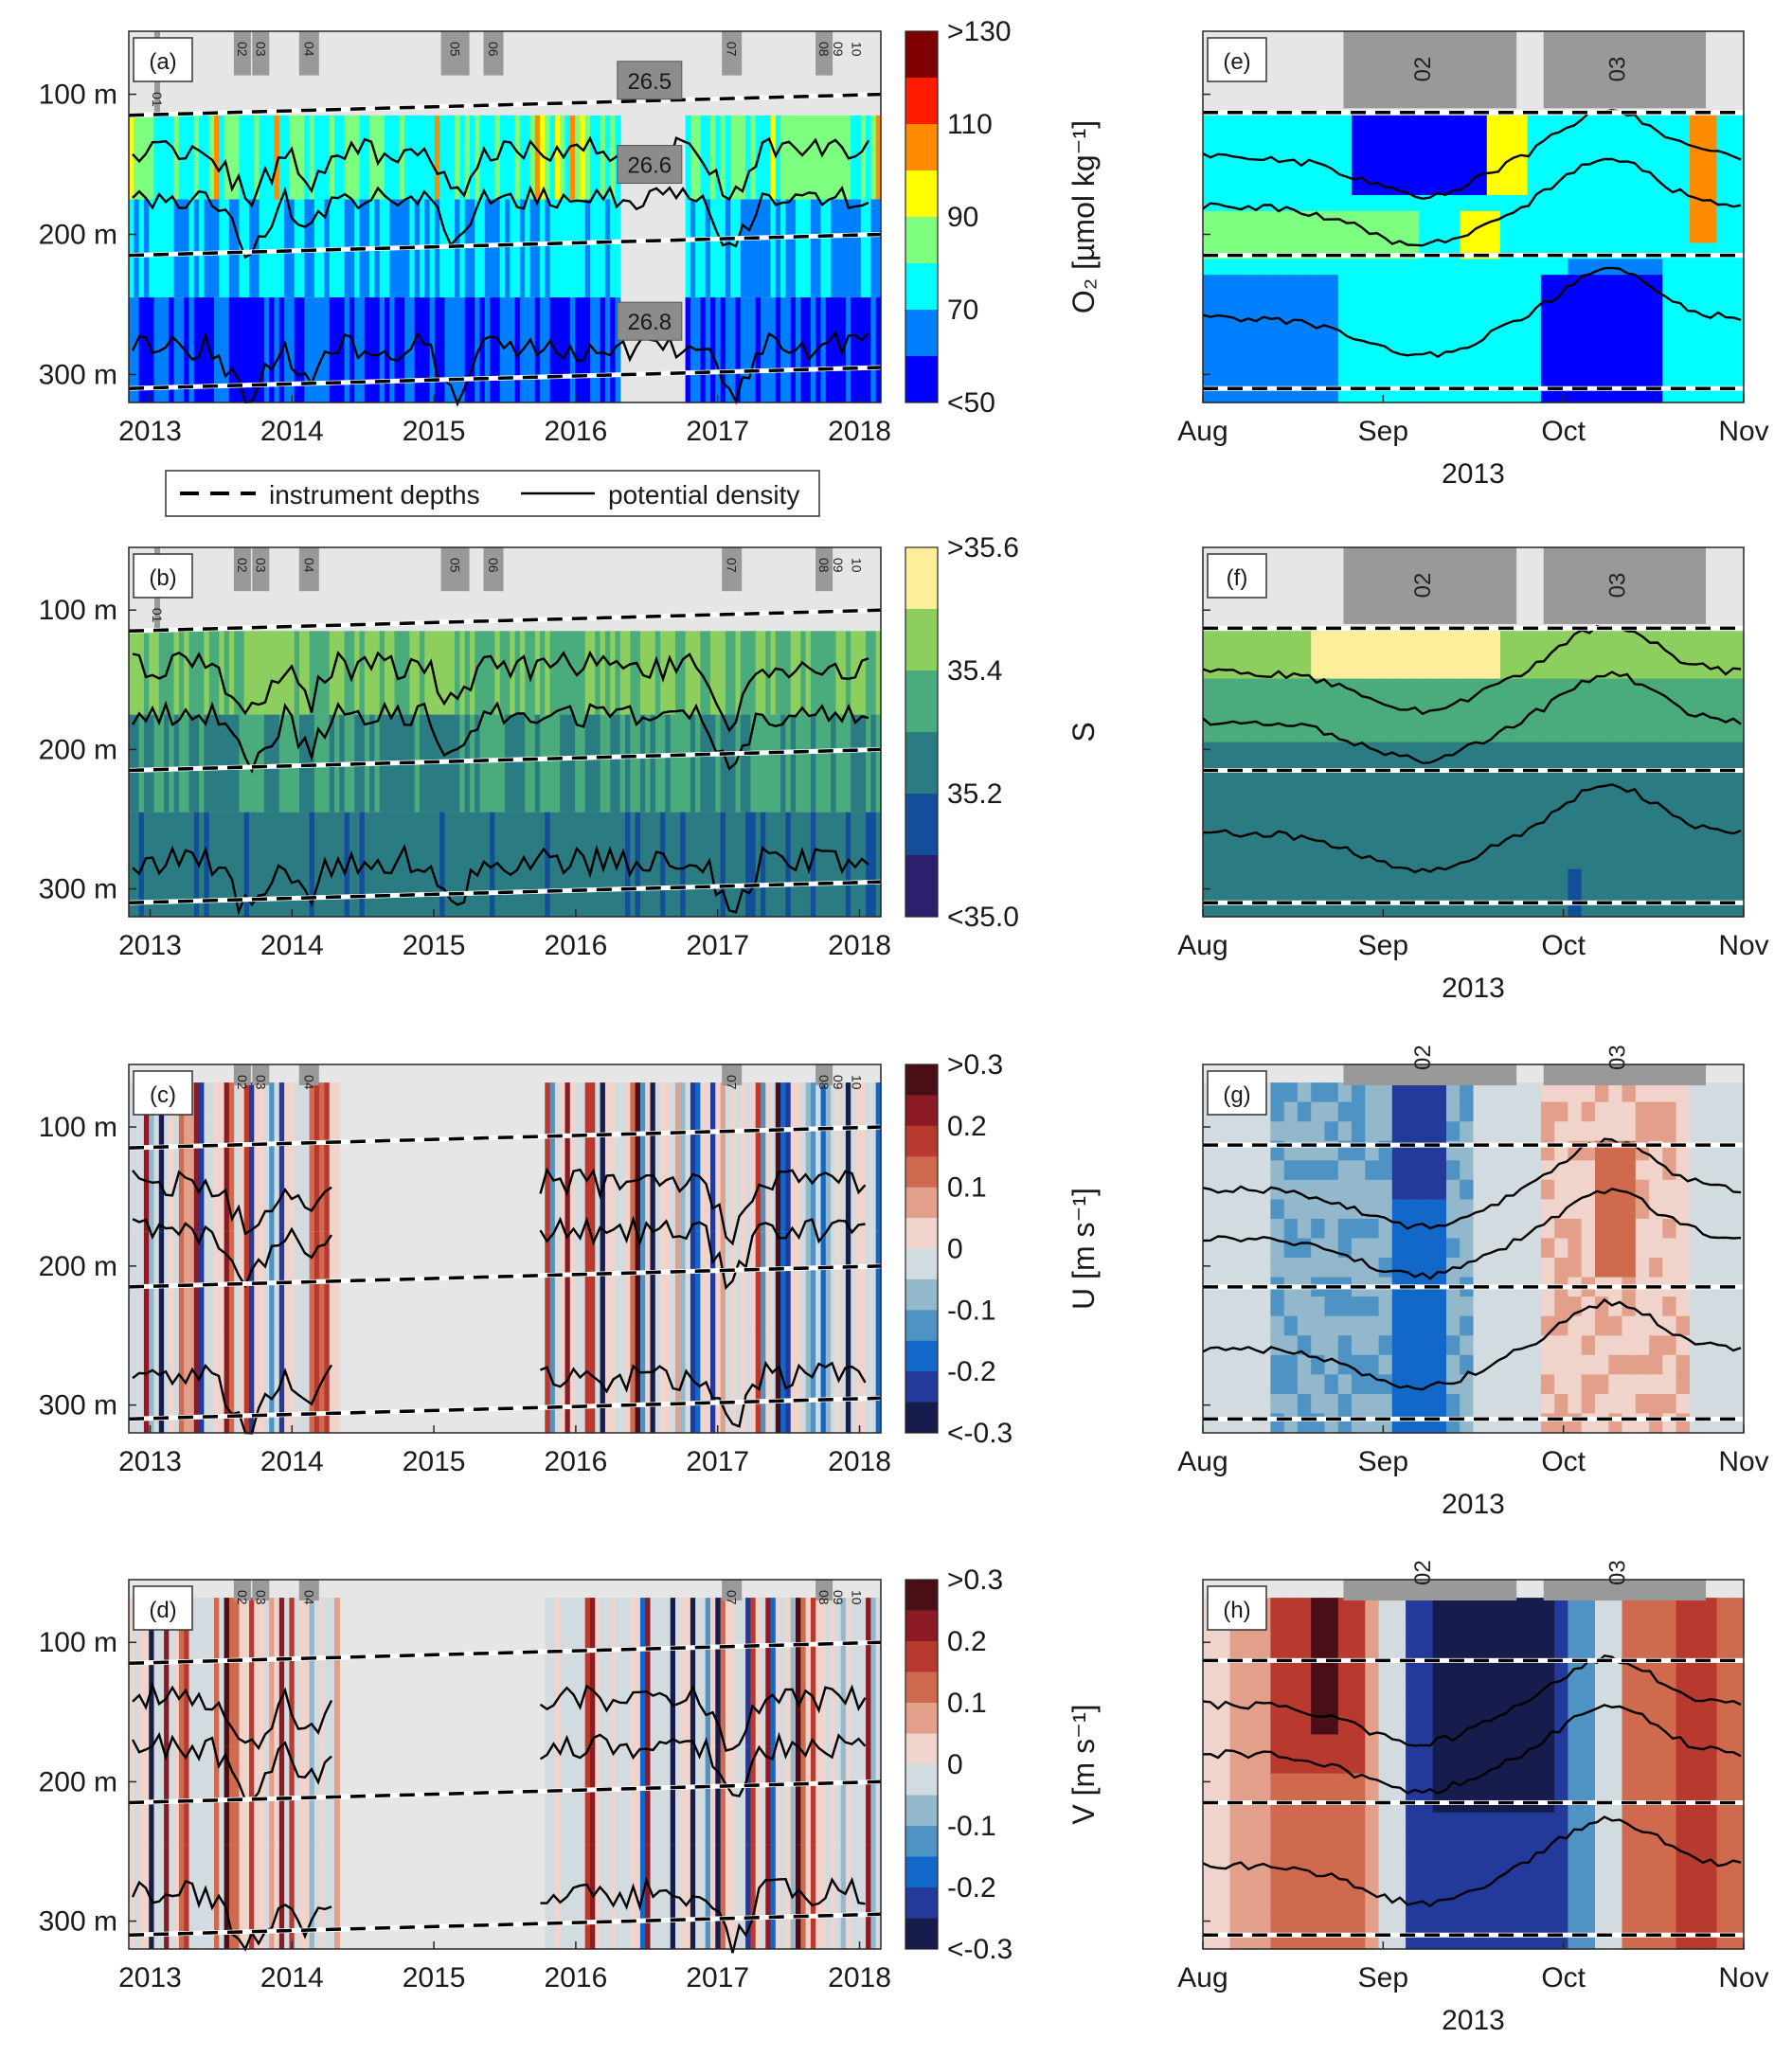  Describe the element at coordinates (232, 1203) in the screenshot. I see `isopycnal-line` at that location.